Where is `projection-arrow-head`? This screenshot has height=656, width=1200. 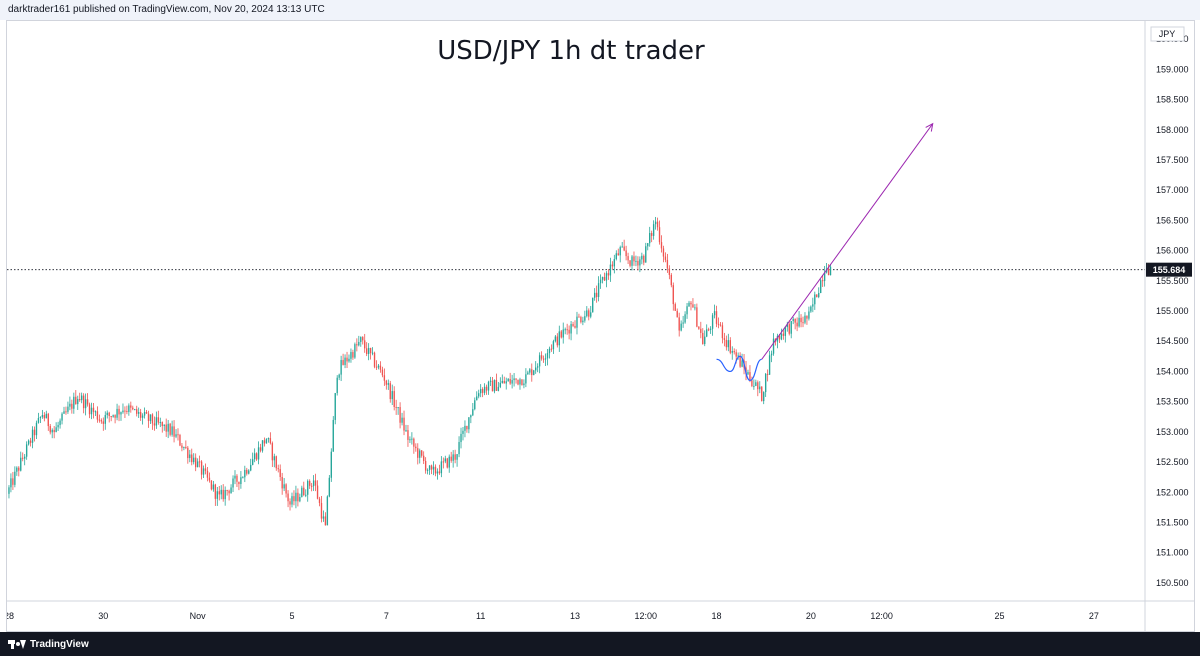
projection-arrow-head is located at coordinates (929, 127).